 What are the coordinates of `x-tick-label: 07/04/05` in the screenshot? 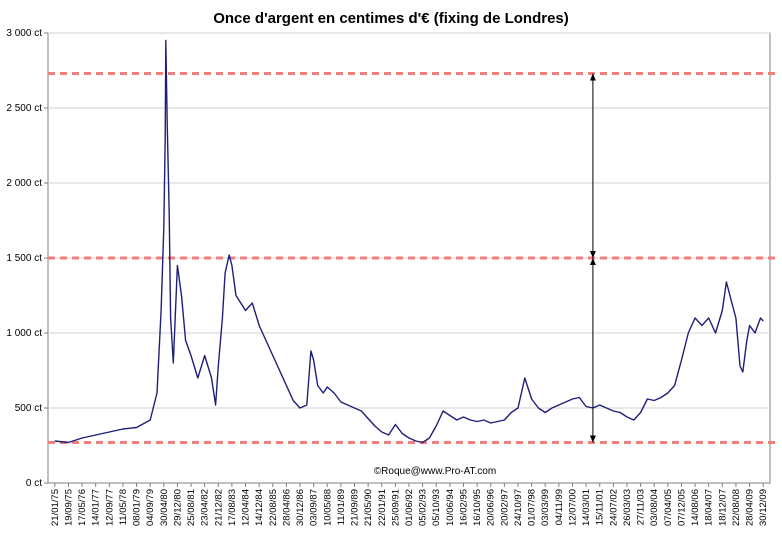 It's located at (668, 507).